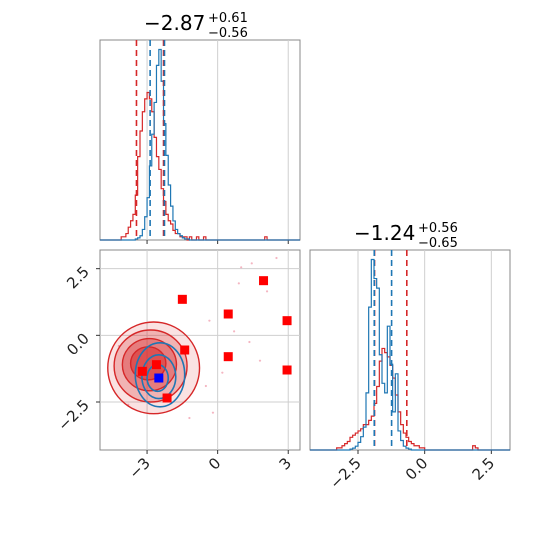 This screenshot has width=550, height=550. Describe the element at coordinates (228, 33) in the screenshot. I see `title1-minus: −0.56` at that location.